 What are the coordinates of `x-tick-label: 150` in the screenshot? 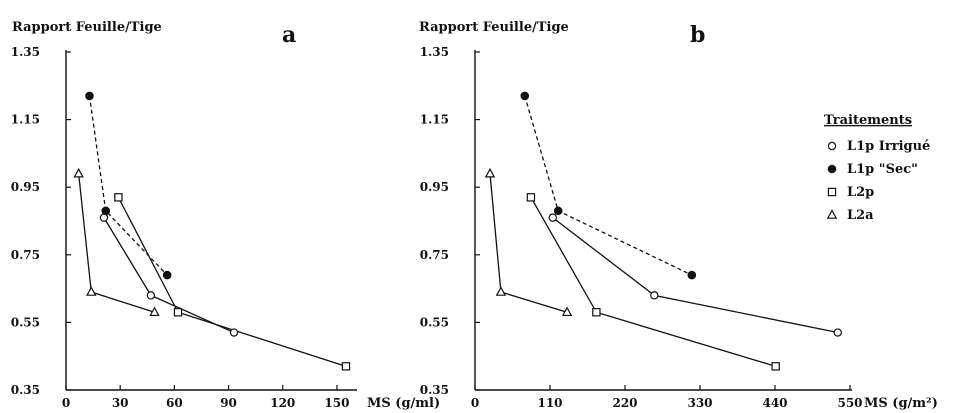 It's located at (336, 403).